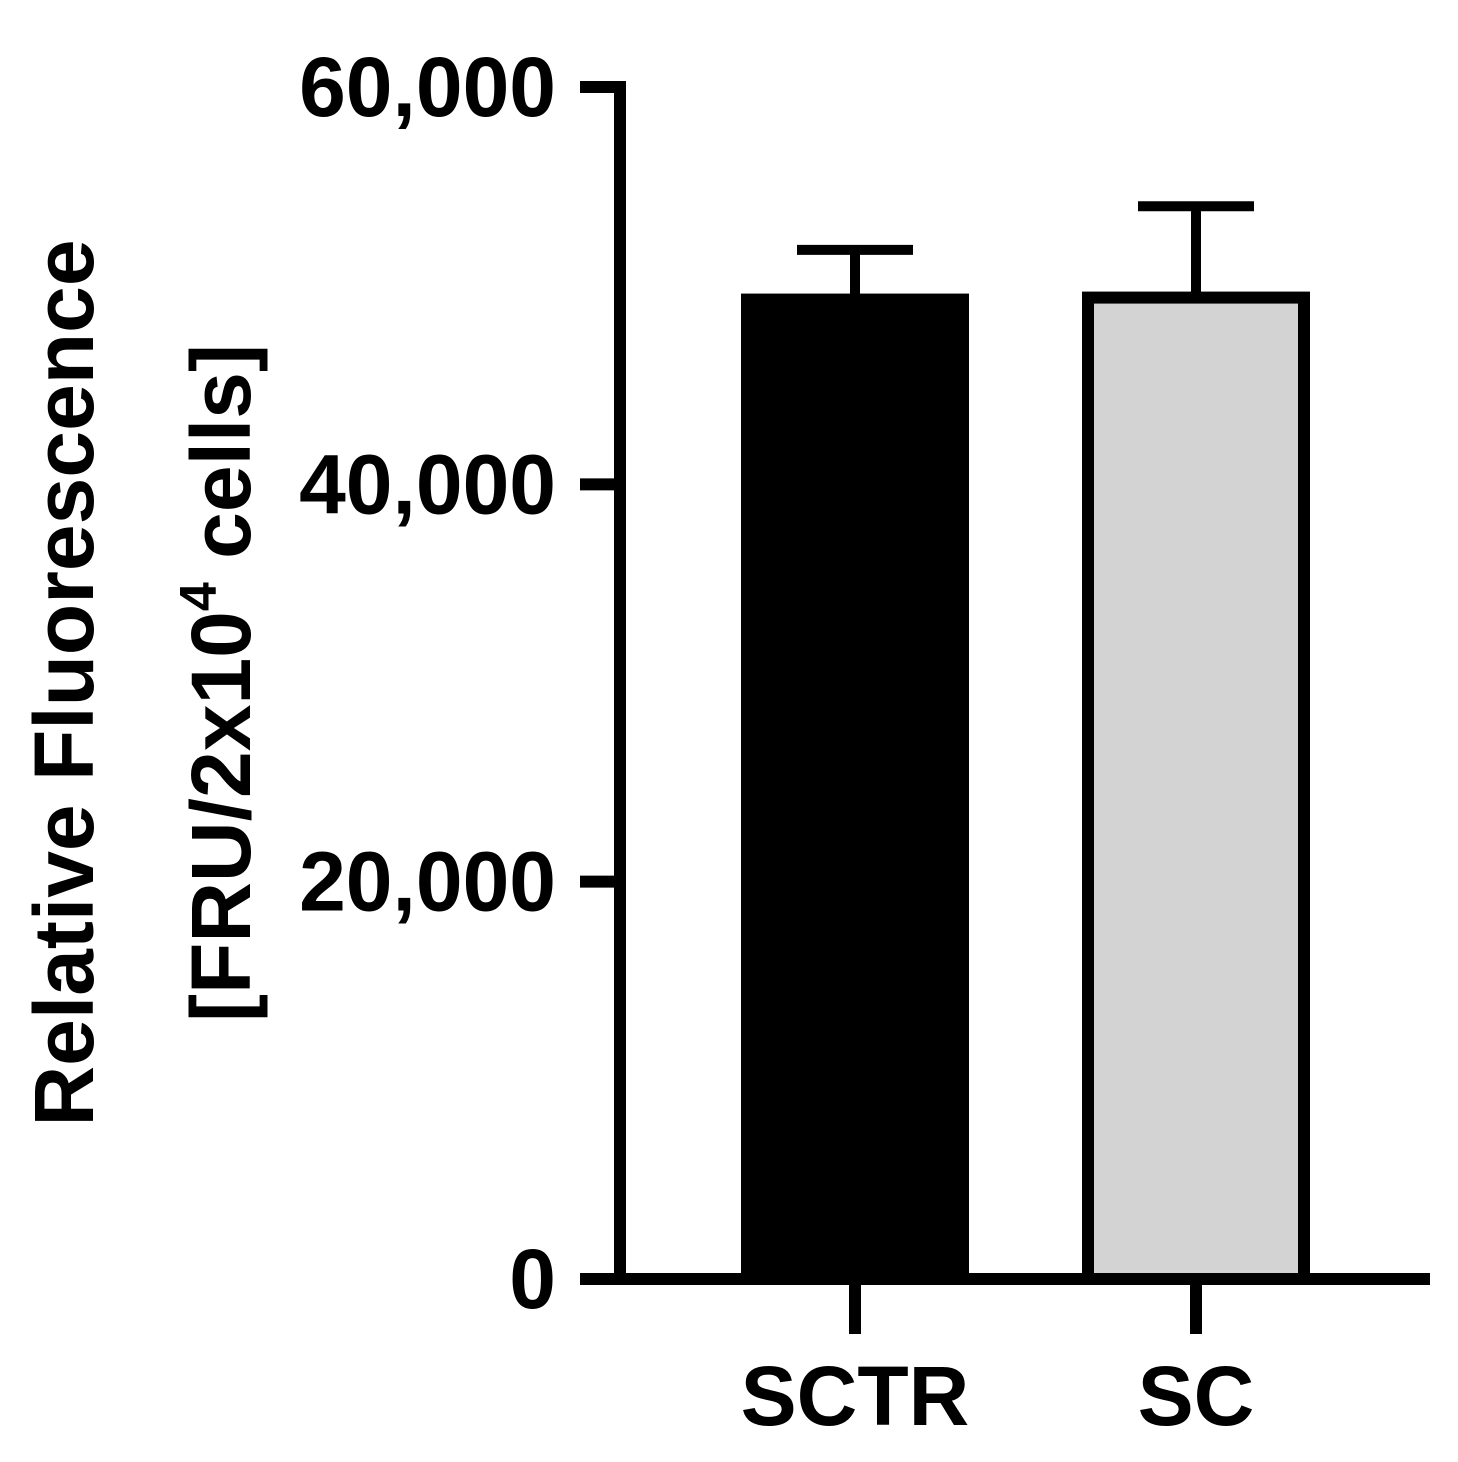 The image size is (1458, 1462). I want to click on x-tick-label-sctr: SCTR, so click(855, 1396).